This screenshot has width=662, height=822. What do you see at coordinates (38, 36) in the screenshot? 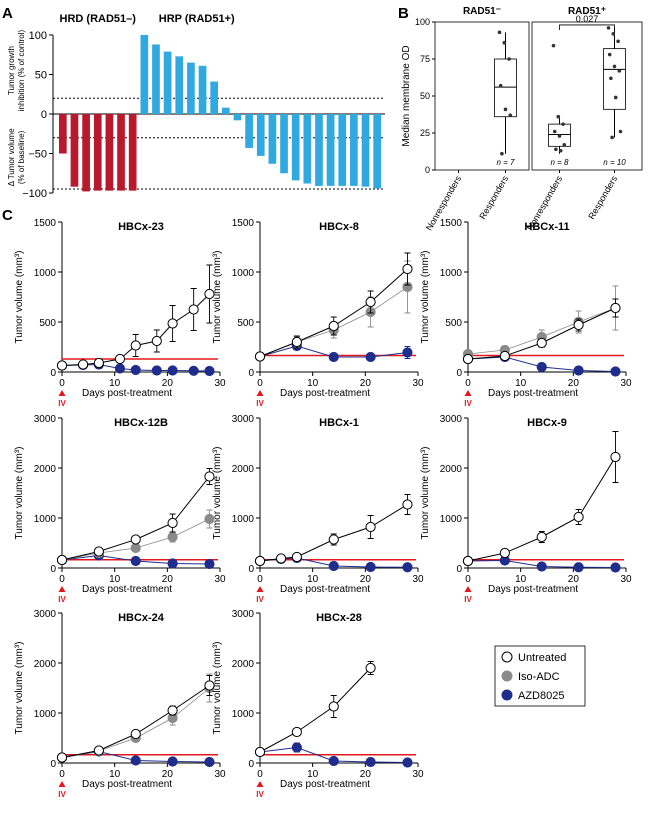
I see `y-tick-label: 100` at bounding box center [38, 36].